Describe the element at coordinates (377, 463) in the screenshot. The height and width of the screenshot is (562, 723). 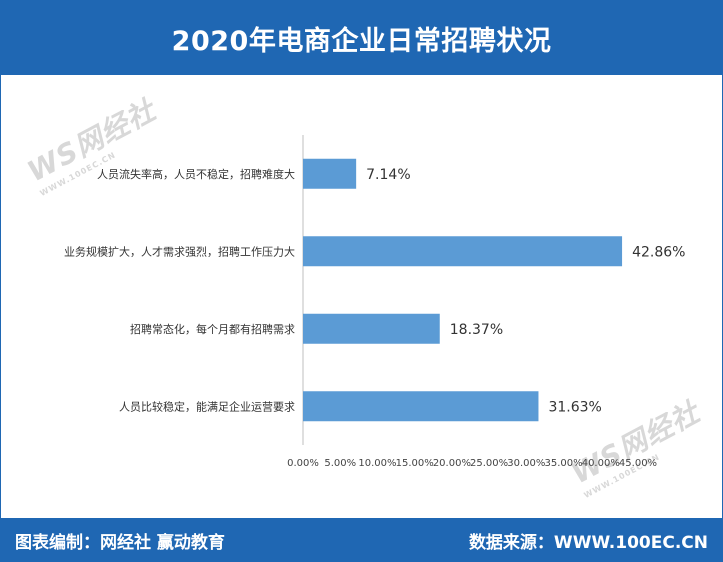
I see `x-tick-label: 10.00%` at that location.